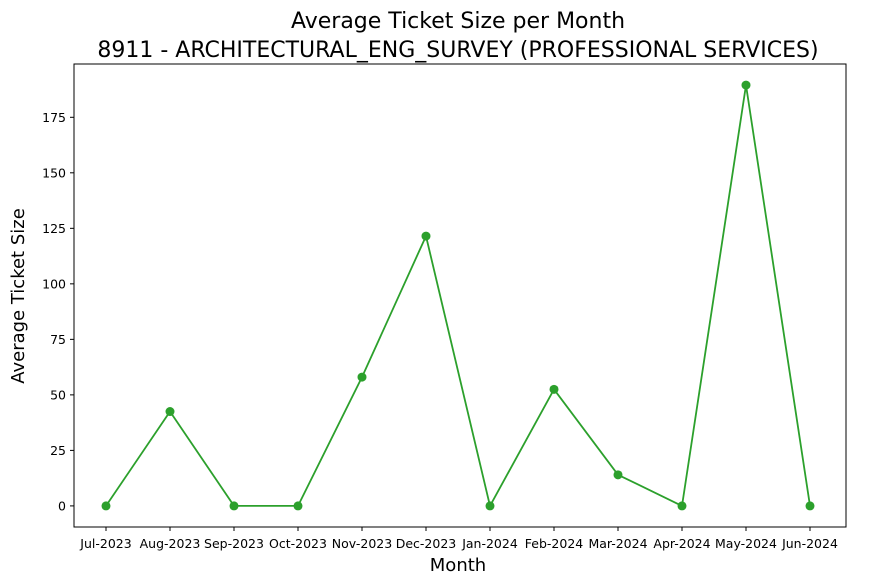  What do you see at coordinates (54, 117) in the screenshot?
I see `y-tick-label: 175` at bounding box center [54, 117].